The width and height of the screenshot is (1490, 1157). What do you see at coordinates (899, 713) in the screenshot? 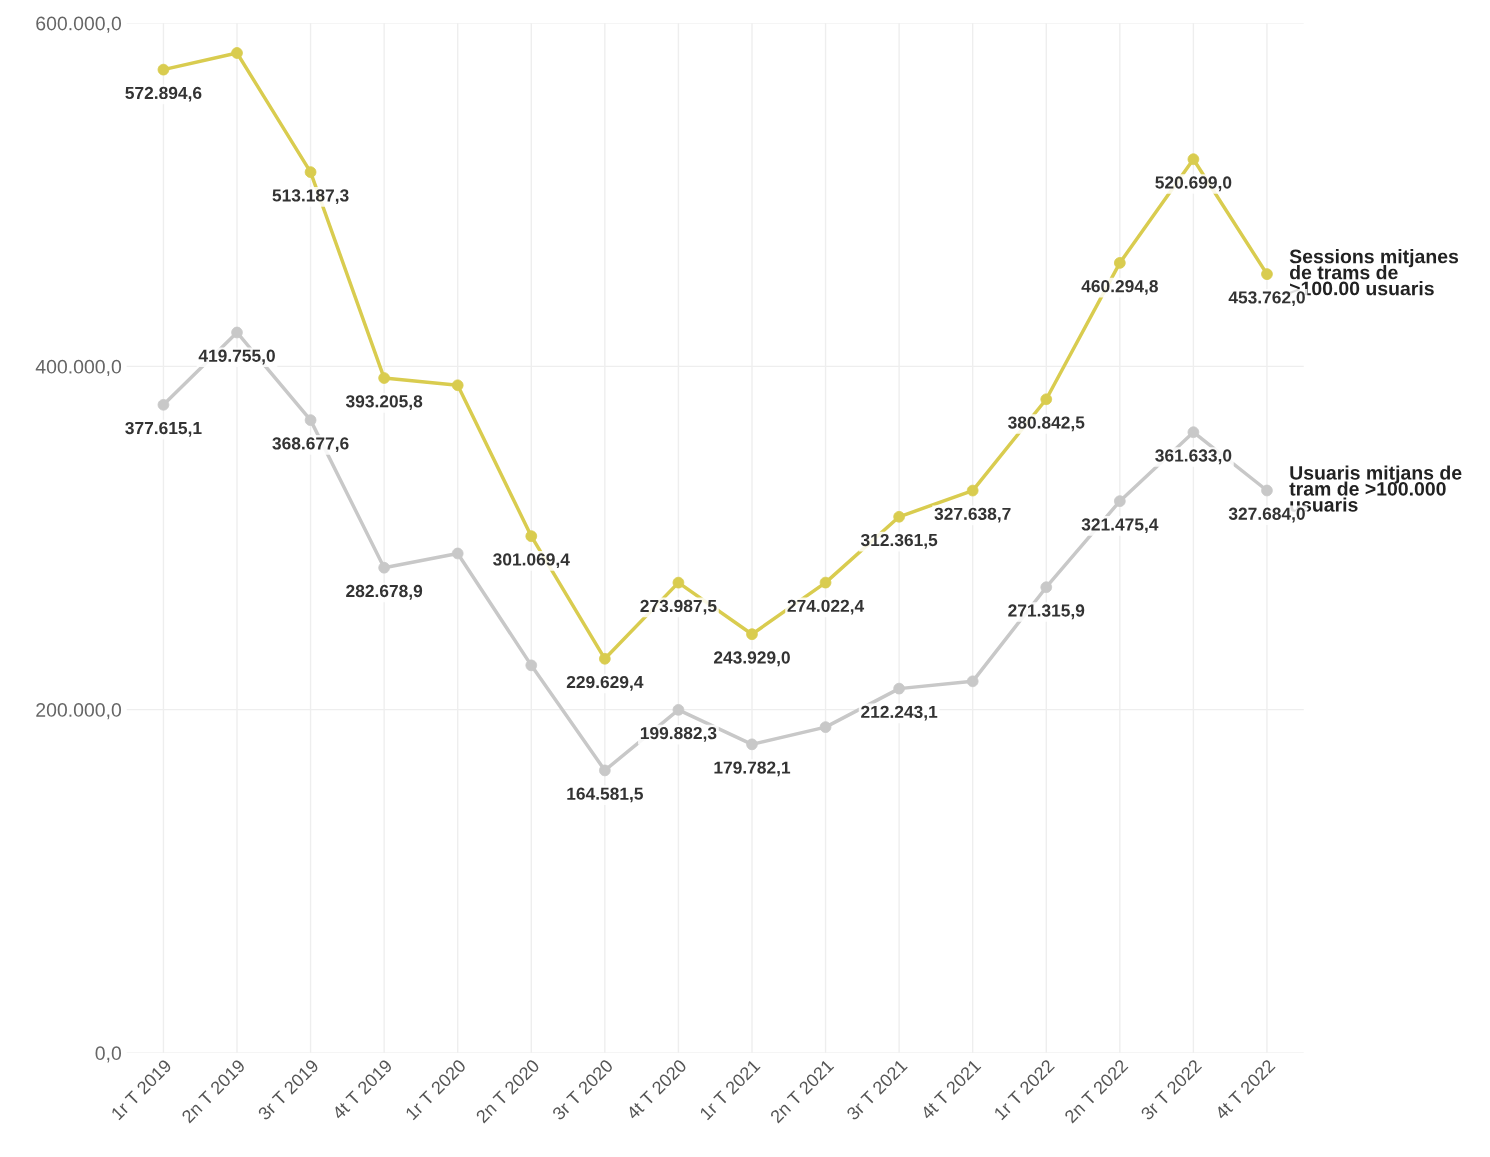
I see `data-label: 212.243,1` at bounding box center [899, 713].